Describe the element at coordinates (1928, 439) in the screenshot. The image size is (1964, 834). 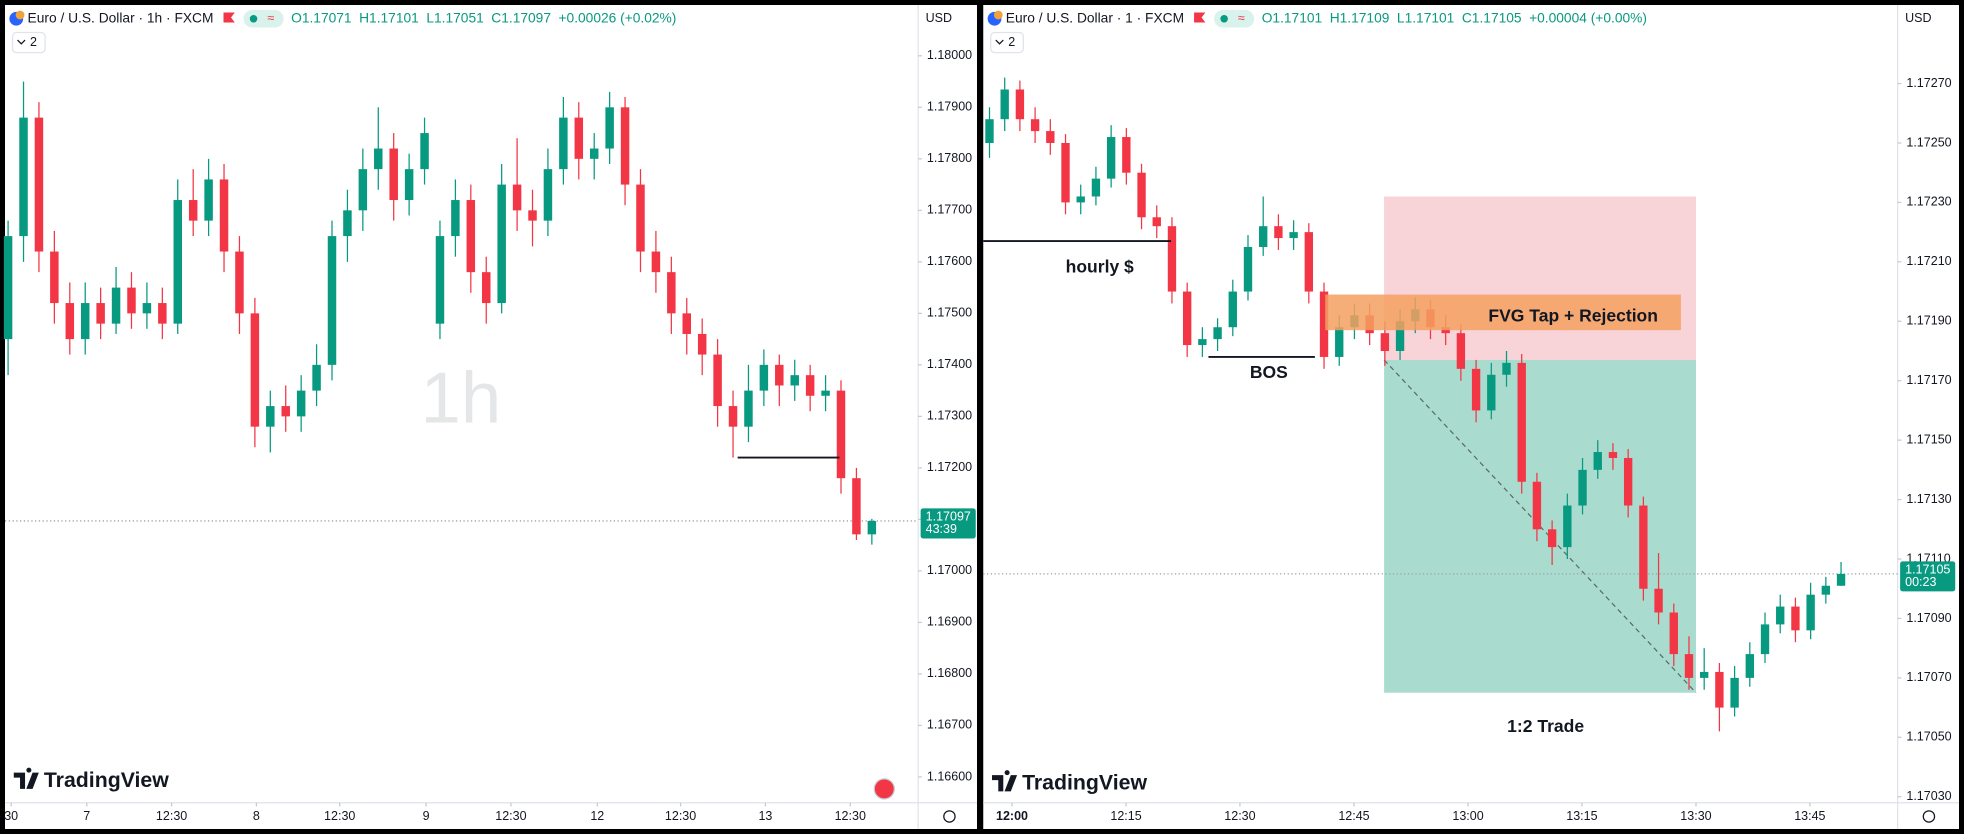
I see `y-tick-label: 1.17150` at that location.